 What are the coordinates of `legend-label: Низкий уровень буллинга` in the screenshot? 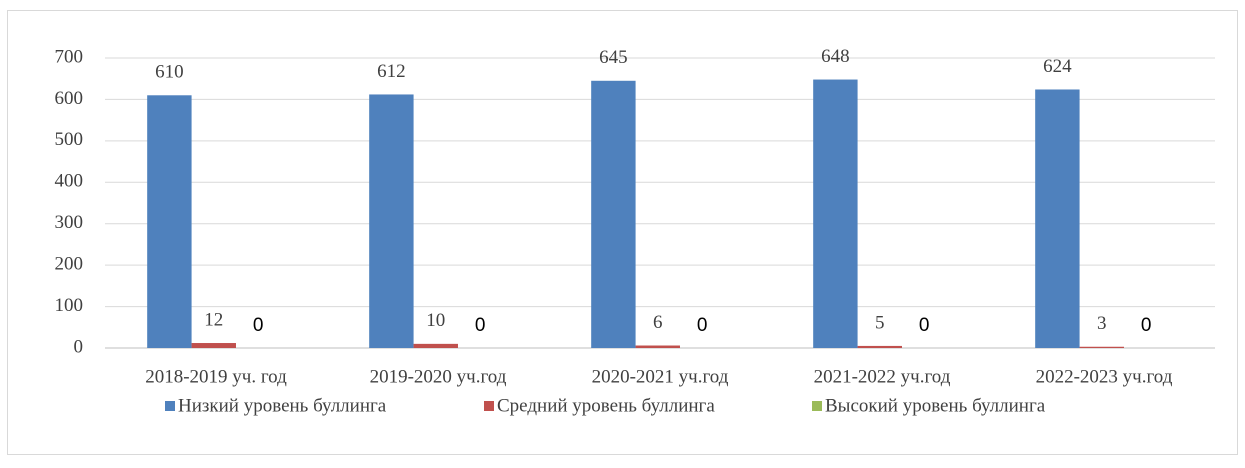 It's located at (282, 405).